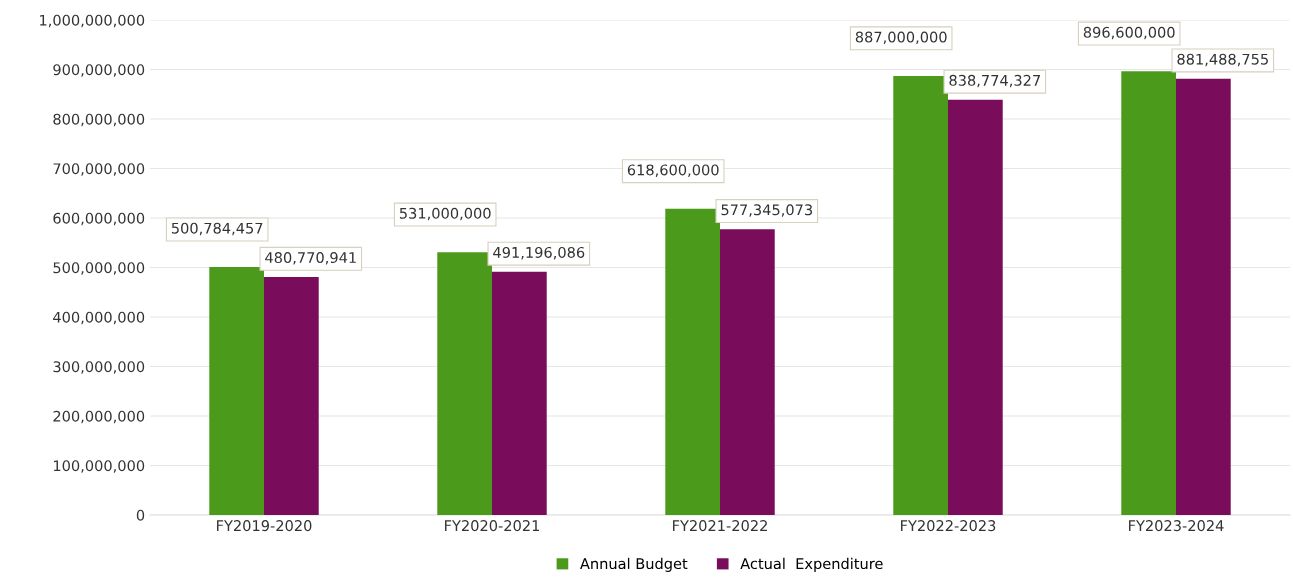 The height and width of the screenshot is (583, 1293). Describe the element at coordinates (492, 526) in the screenshot. I see `x-tick-label: FY2020-2021` at that location.